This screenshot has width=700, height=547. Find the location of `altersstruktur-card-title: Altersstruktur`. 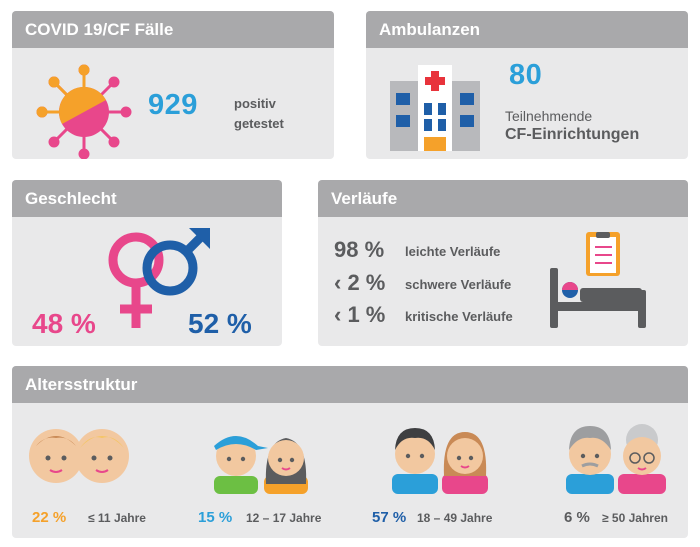

altersstruktur-card-title: Altersstruktur is located at coordinates (350, 384).